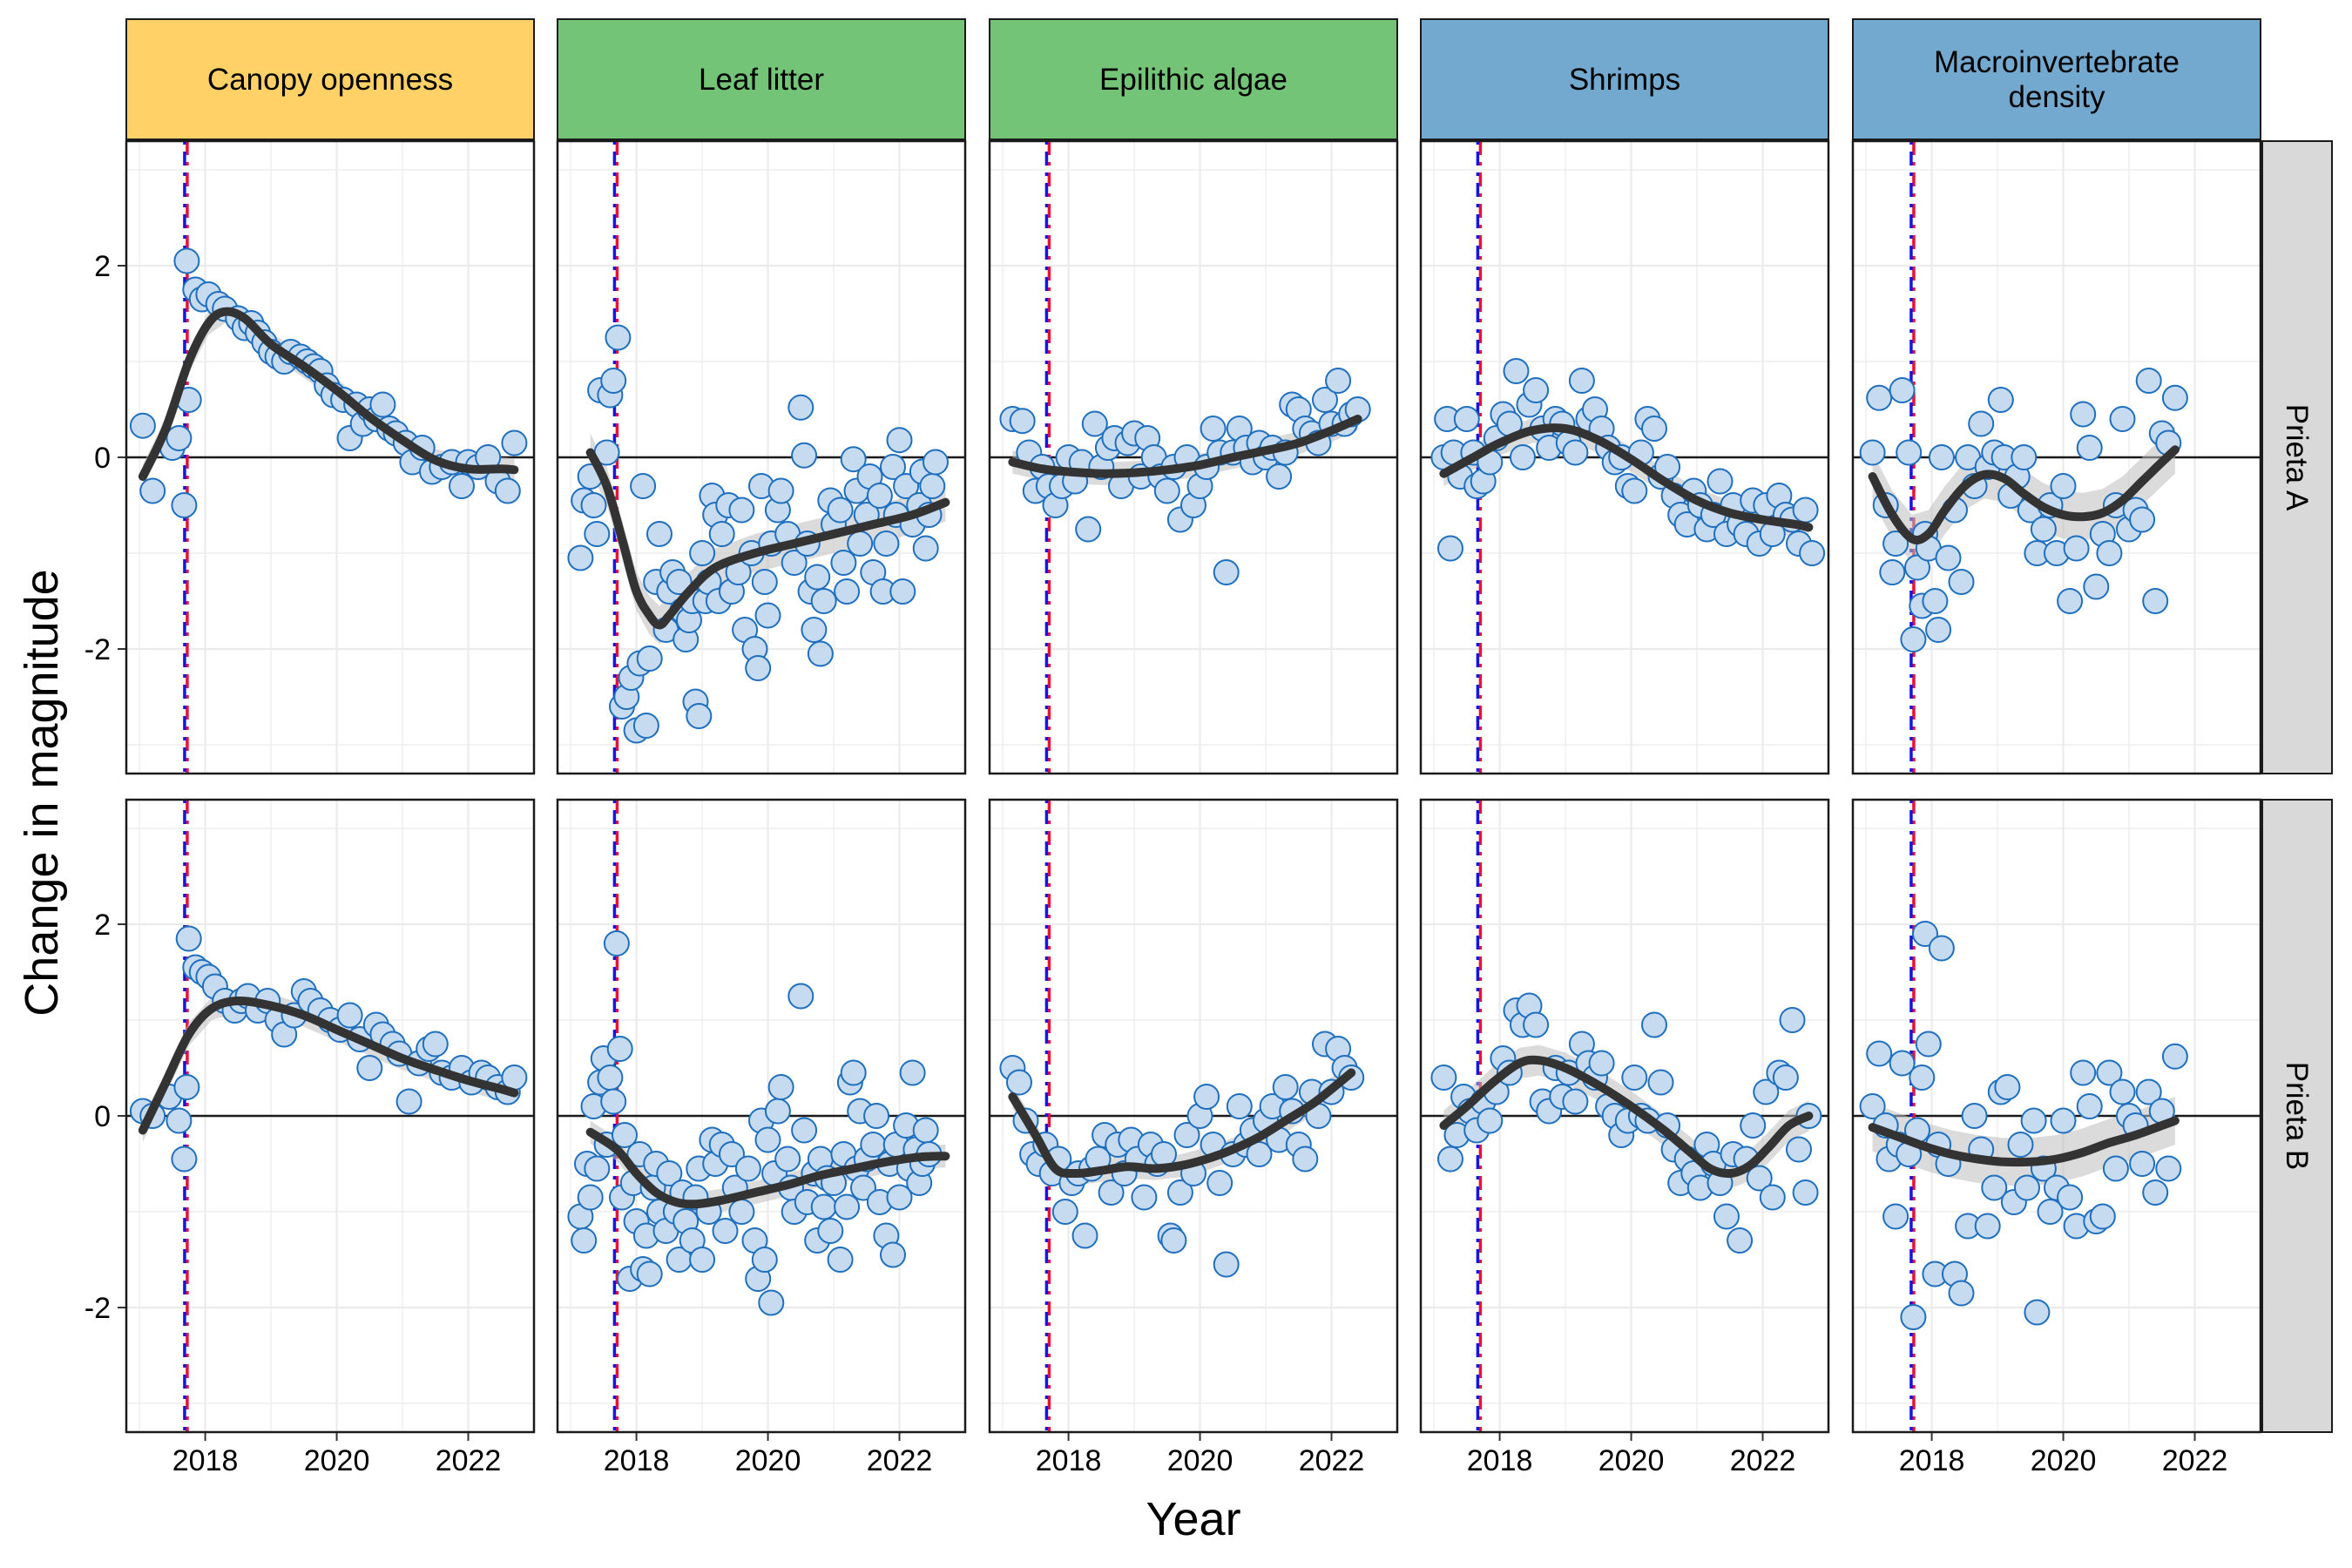  I want to click on y-axis-title: Change in magnitude, so click(42, 792).